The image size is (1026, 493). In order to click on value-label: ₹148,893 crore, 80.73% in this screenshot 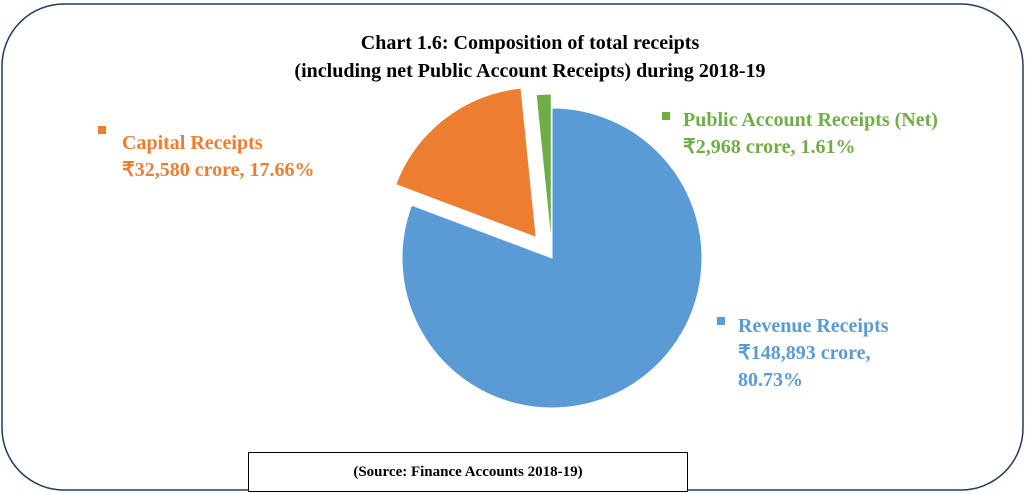, I will do `click(804, 366)`.